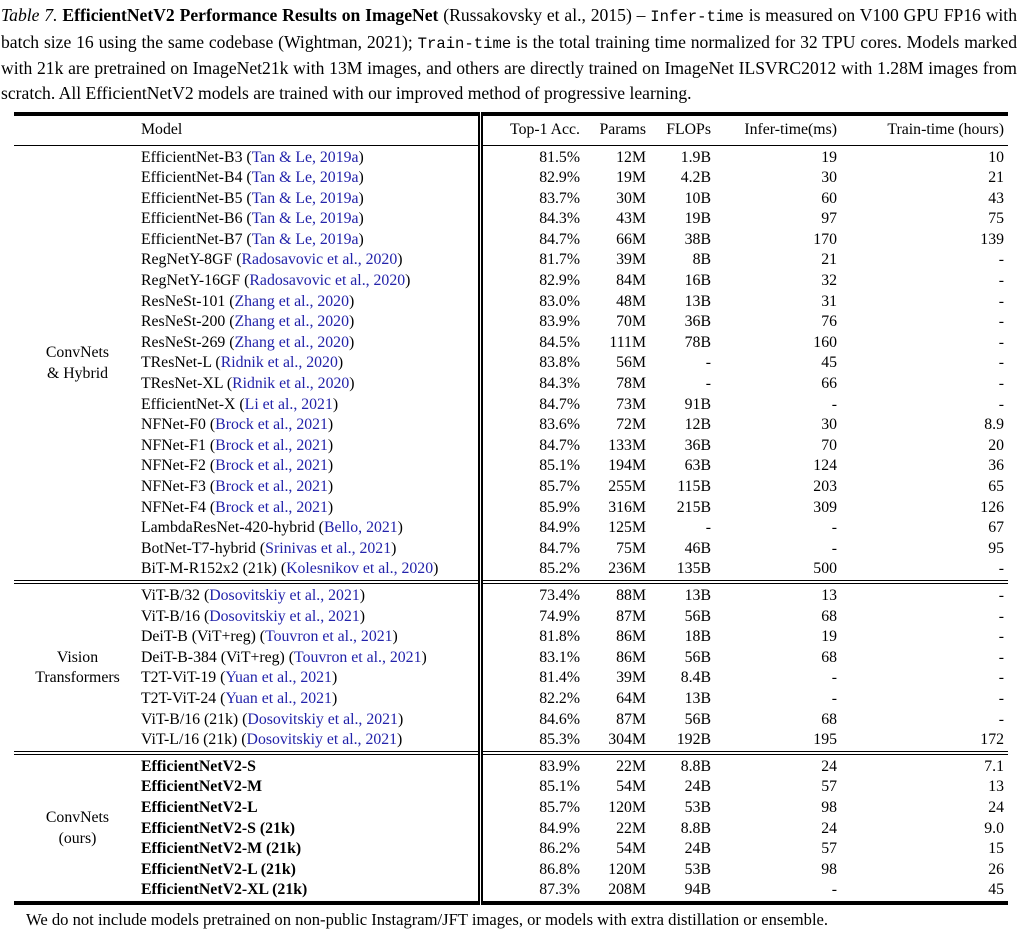 The height and width of the screenshot is (930, 1018). Describe the element at coordinates (532, 594) in the screenshot. I see `top1-acc-value: 73.4%` at that location.